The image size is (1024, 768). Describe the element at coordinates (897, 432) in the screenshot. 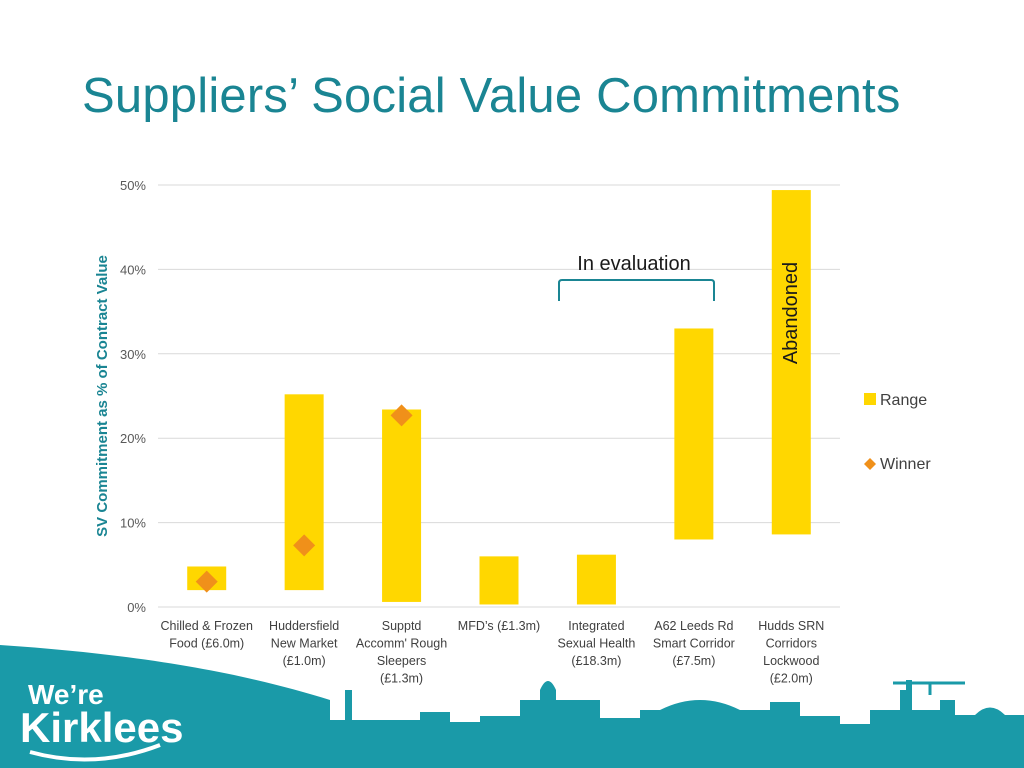

I see `legend: Range Winner` at that location.